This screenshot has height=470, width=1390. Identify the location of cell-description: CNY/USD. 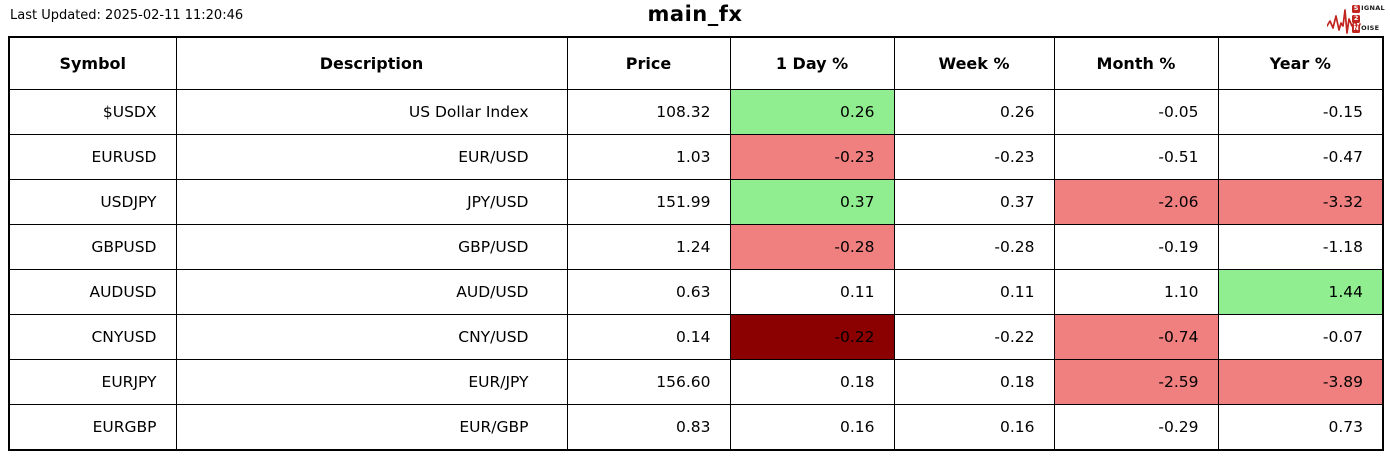
(371, 337).